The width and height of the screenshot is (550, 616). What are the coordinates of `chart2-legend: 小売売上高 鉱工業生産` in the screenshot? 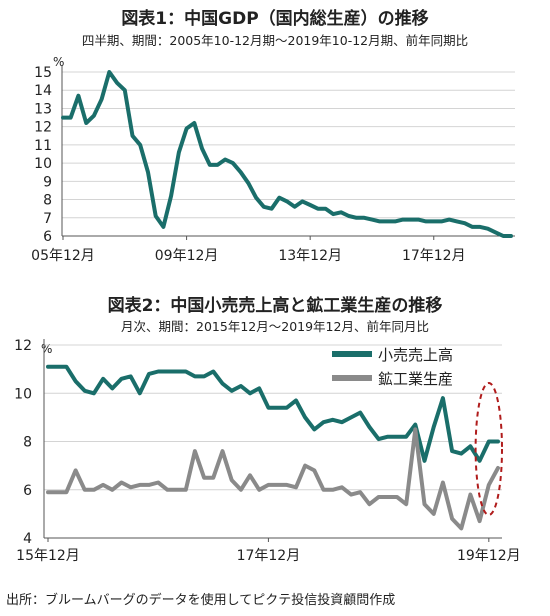 It's located at (392, 367).